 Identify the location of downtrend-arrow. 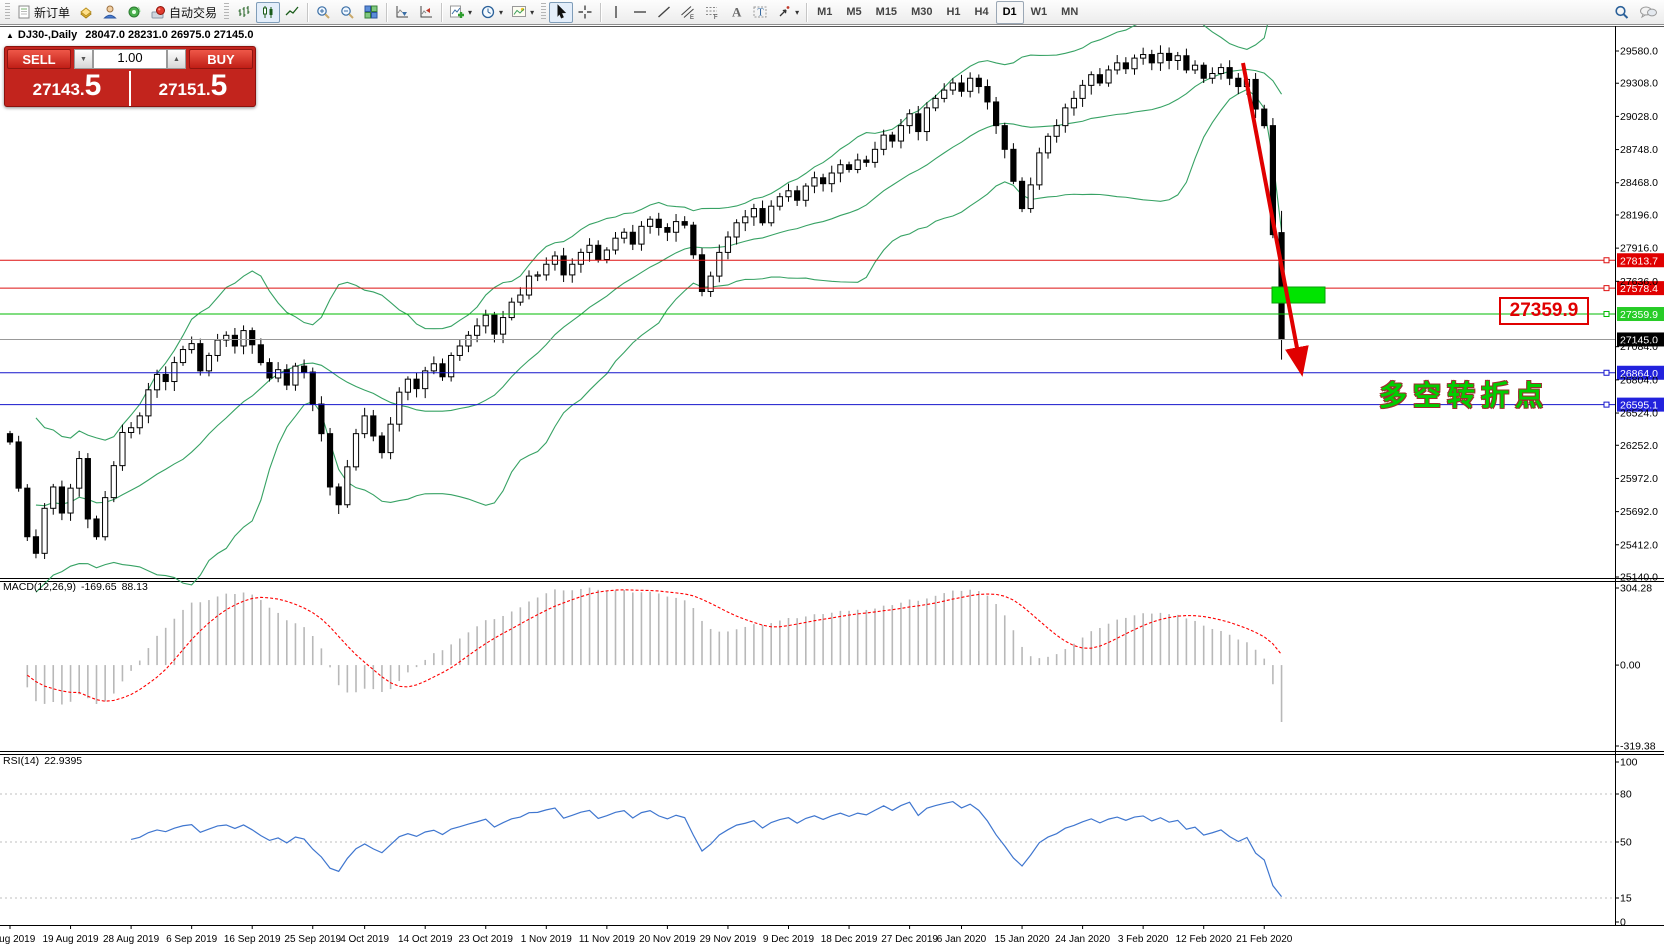
(1275, 219).